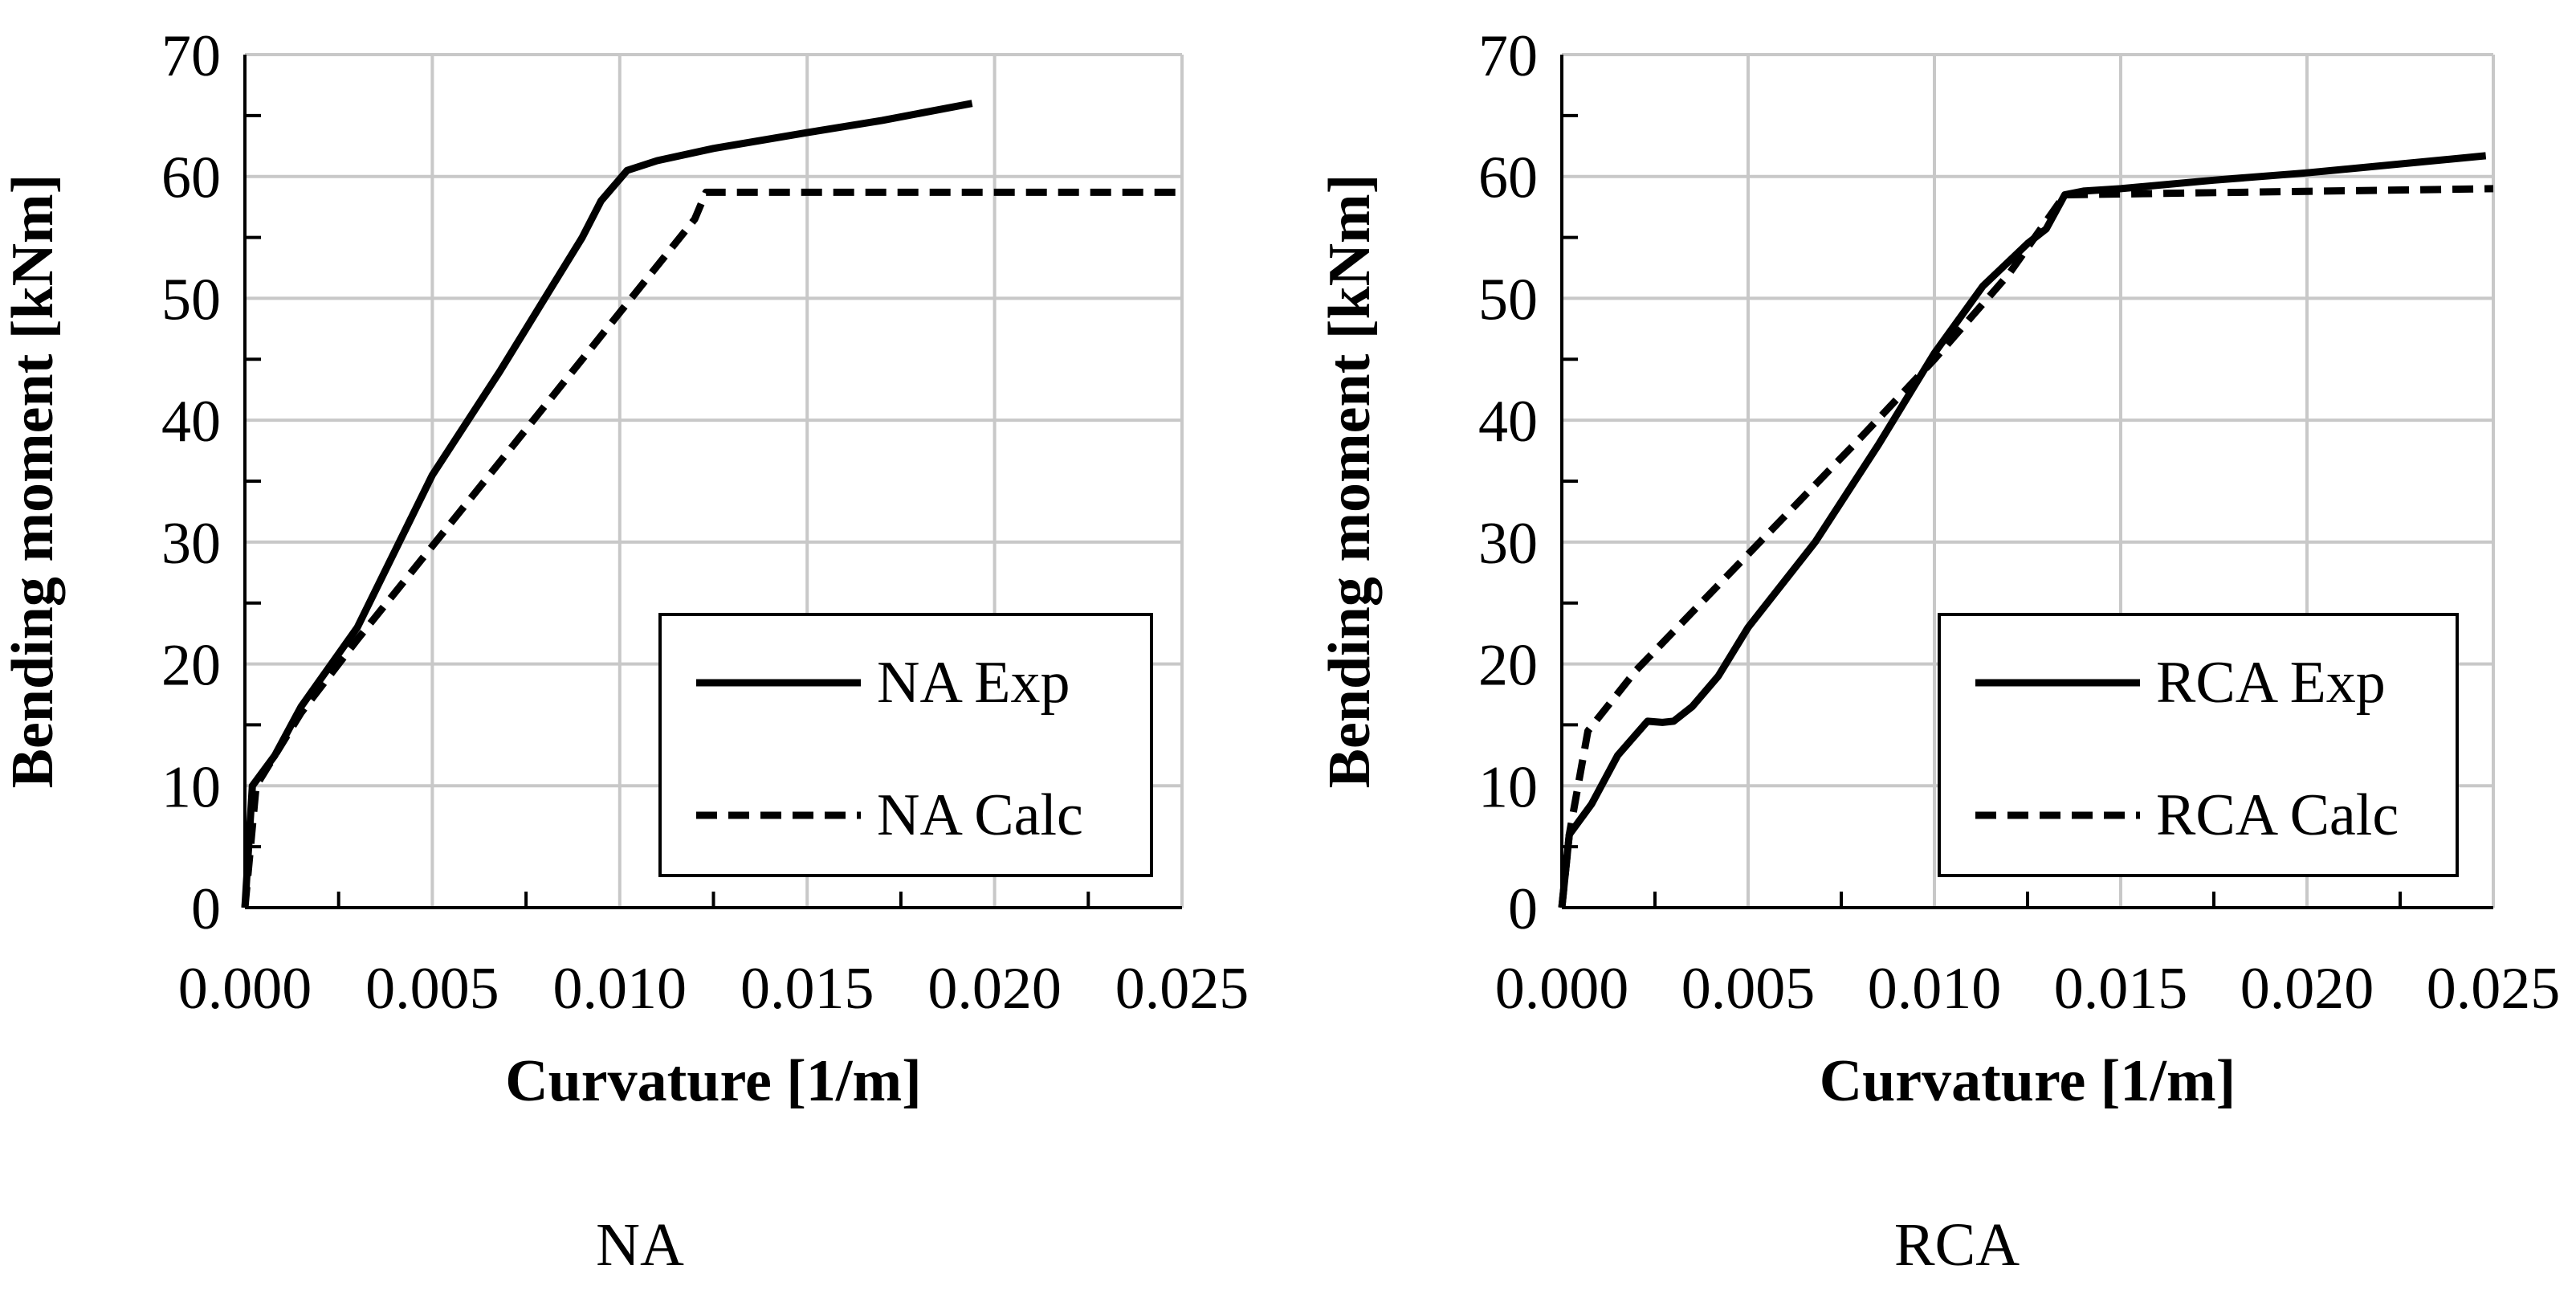 This screenshot has width=2576, height=1290. What do you see at coordinates (1957, 1245) in the screenshot?
I see `panel-caption: RCA` at bounding box center [1957, 1245].